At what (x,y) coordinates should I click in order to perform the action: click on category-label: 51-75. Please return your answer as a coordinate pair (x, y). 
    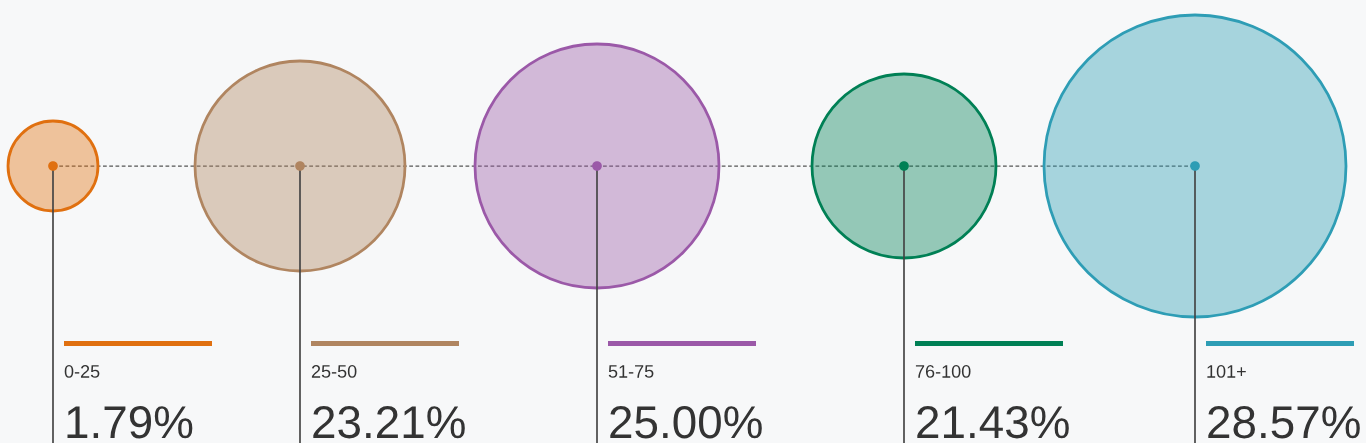
    Looking at the image, I should click on (631, 371).